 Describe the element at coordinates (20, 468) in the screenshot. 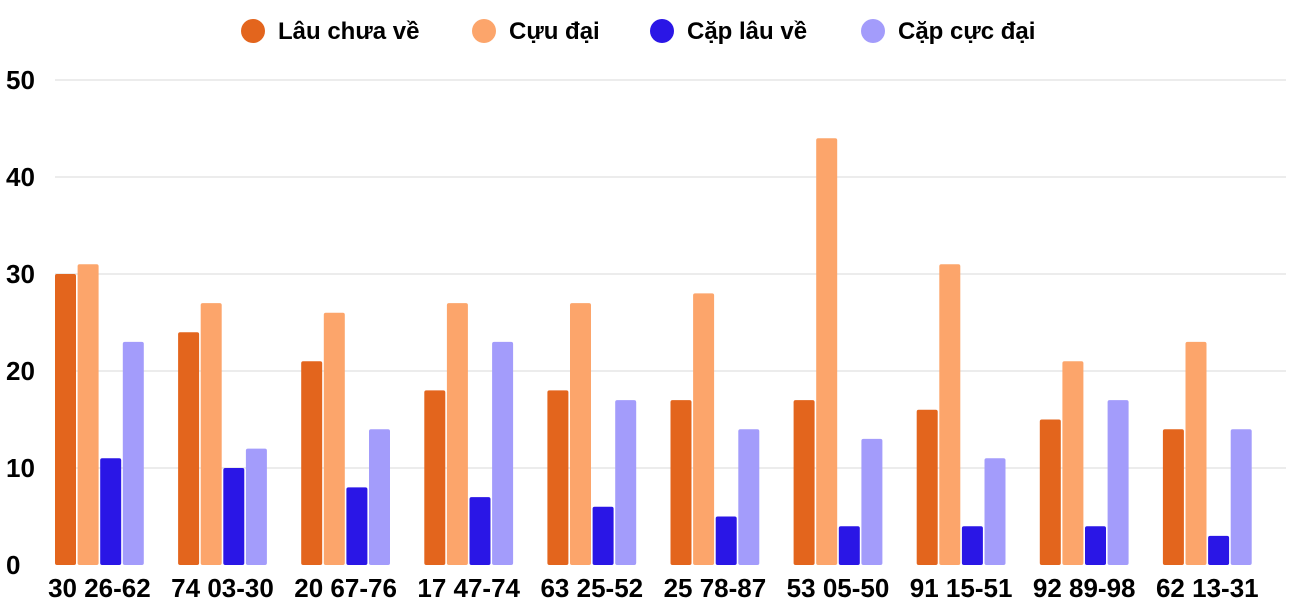

I see `y-tick-label: 10` at that location.